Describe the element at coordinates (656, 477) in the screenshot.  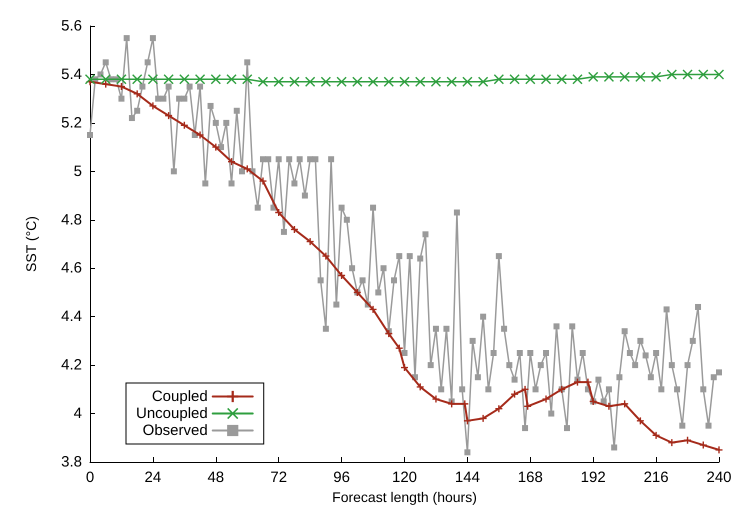
I see `x-tick-label: 216` at that location.